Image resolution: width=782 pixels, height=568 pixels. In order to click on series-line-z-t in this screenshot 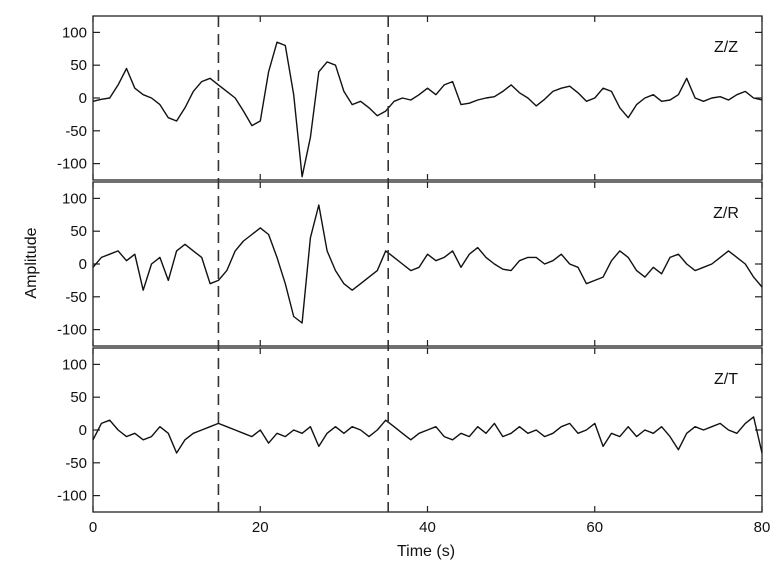, I will do `click(427, 435)`.